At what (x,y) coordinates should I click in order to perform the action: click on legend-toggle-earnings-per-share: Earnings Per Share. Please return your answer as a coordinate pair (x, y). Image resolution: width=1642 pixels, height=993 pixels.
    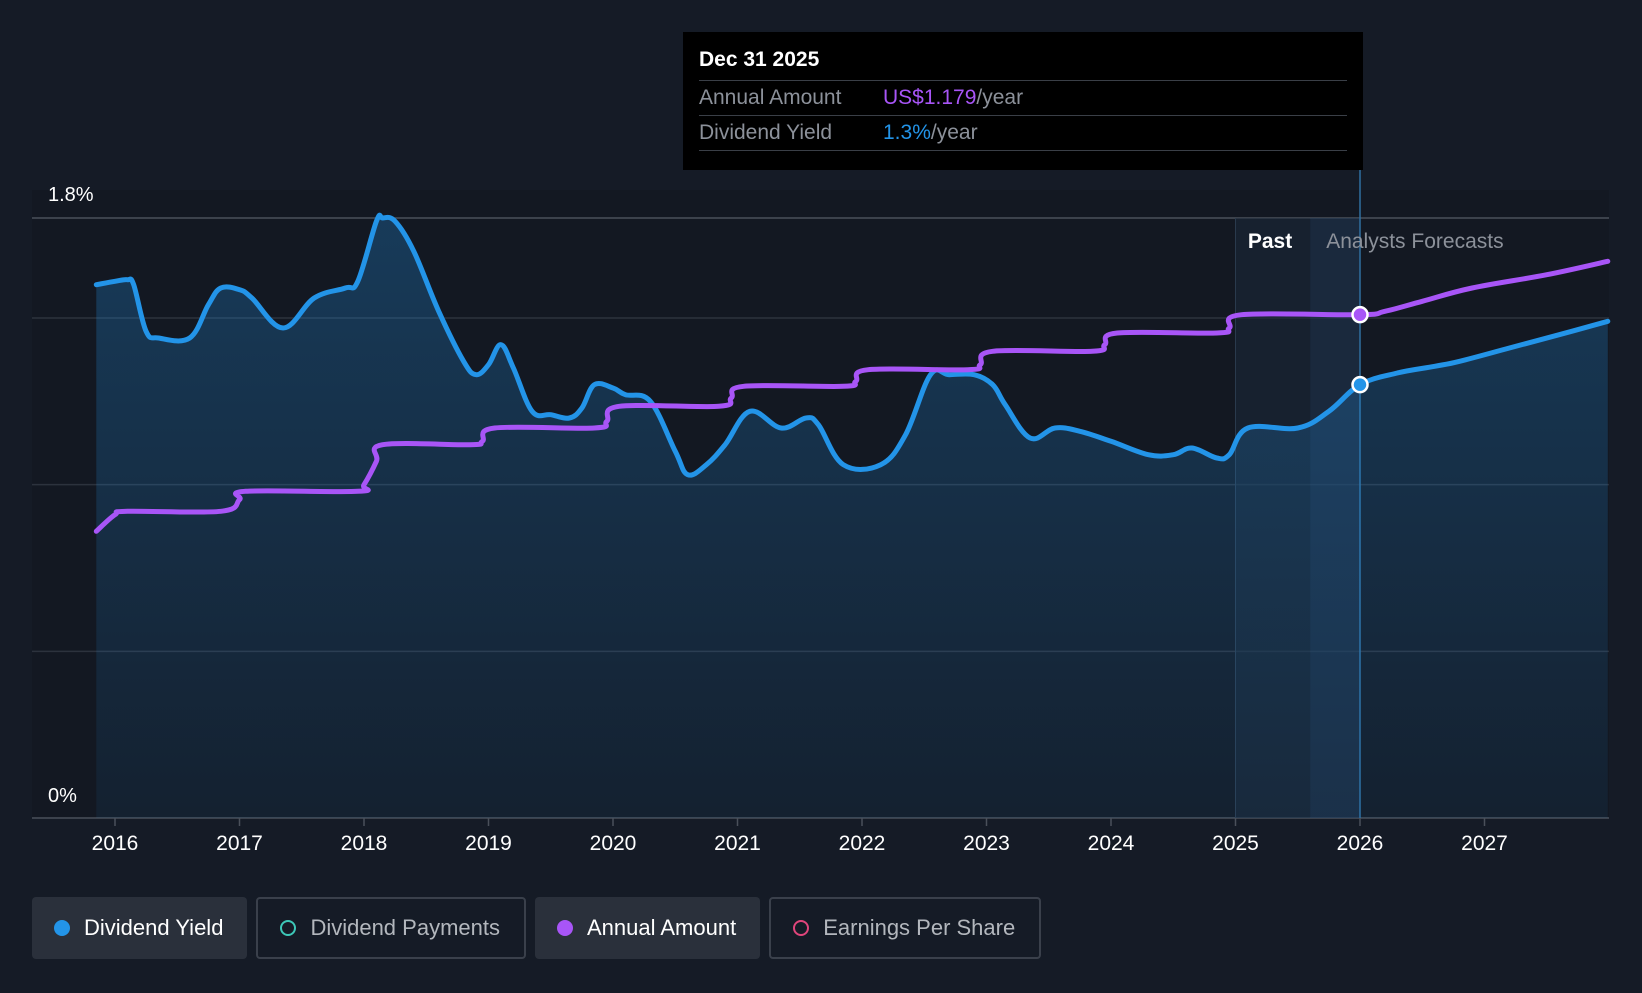
    Looking at the image, I should click on (905, 928).